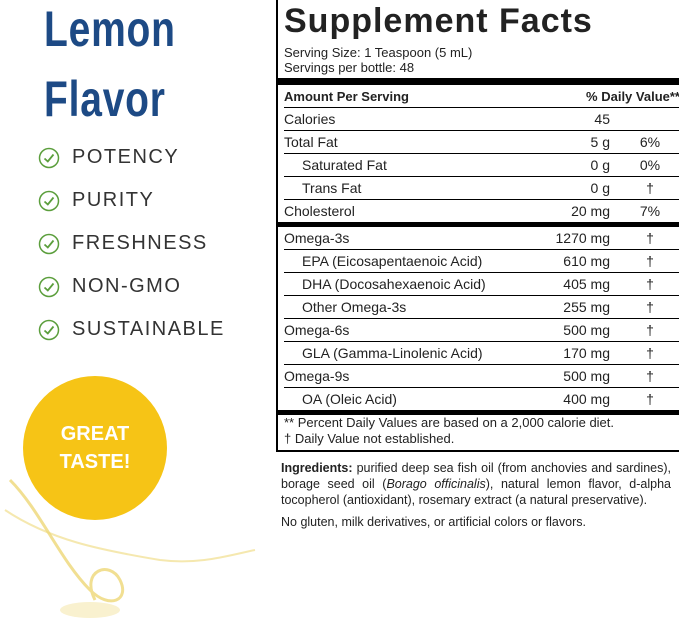  I want to click on facts-row: Omega-6s 500 mg †, so click(481, 329).